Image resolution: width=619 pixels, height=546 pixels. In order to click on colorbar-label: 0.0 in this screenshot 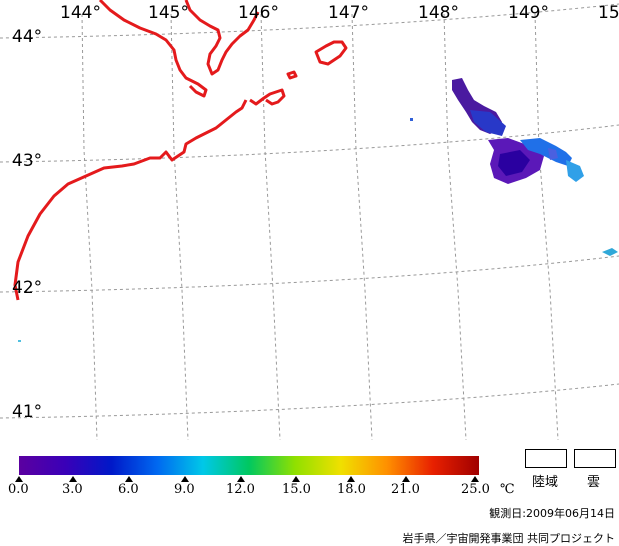, I will do `click(18, 489)`.